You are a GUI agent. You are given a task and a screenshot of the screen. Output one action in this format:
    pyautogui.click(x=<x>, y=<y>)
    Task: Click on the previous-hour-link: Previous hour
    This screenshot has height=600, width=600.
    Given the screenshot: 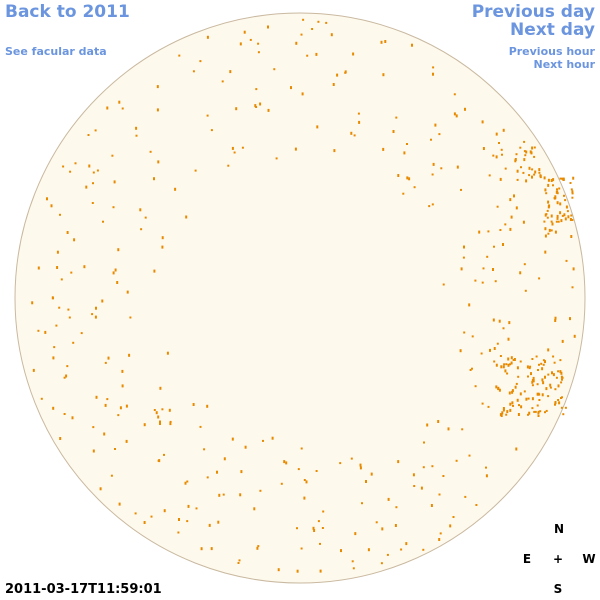 What is the action you would take?
    pyautogui.click(x=551, y=51)
    